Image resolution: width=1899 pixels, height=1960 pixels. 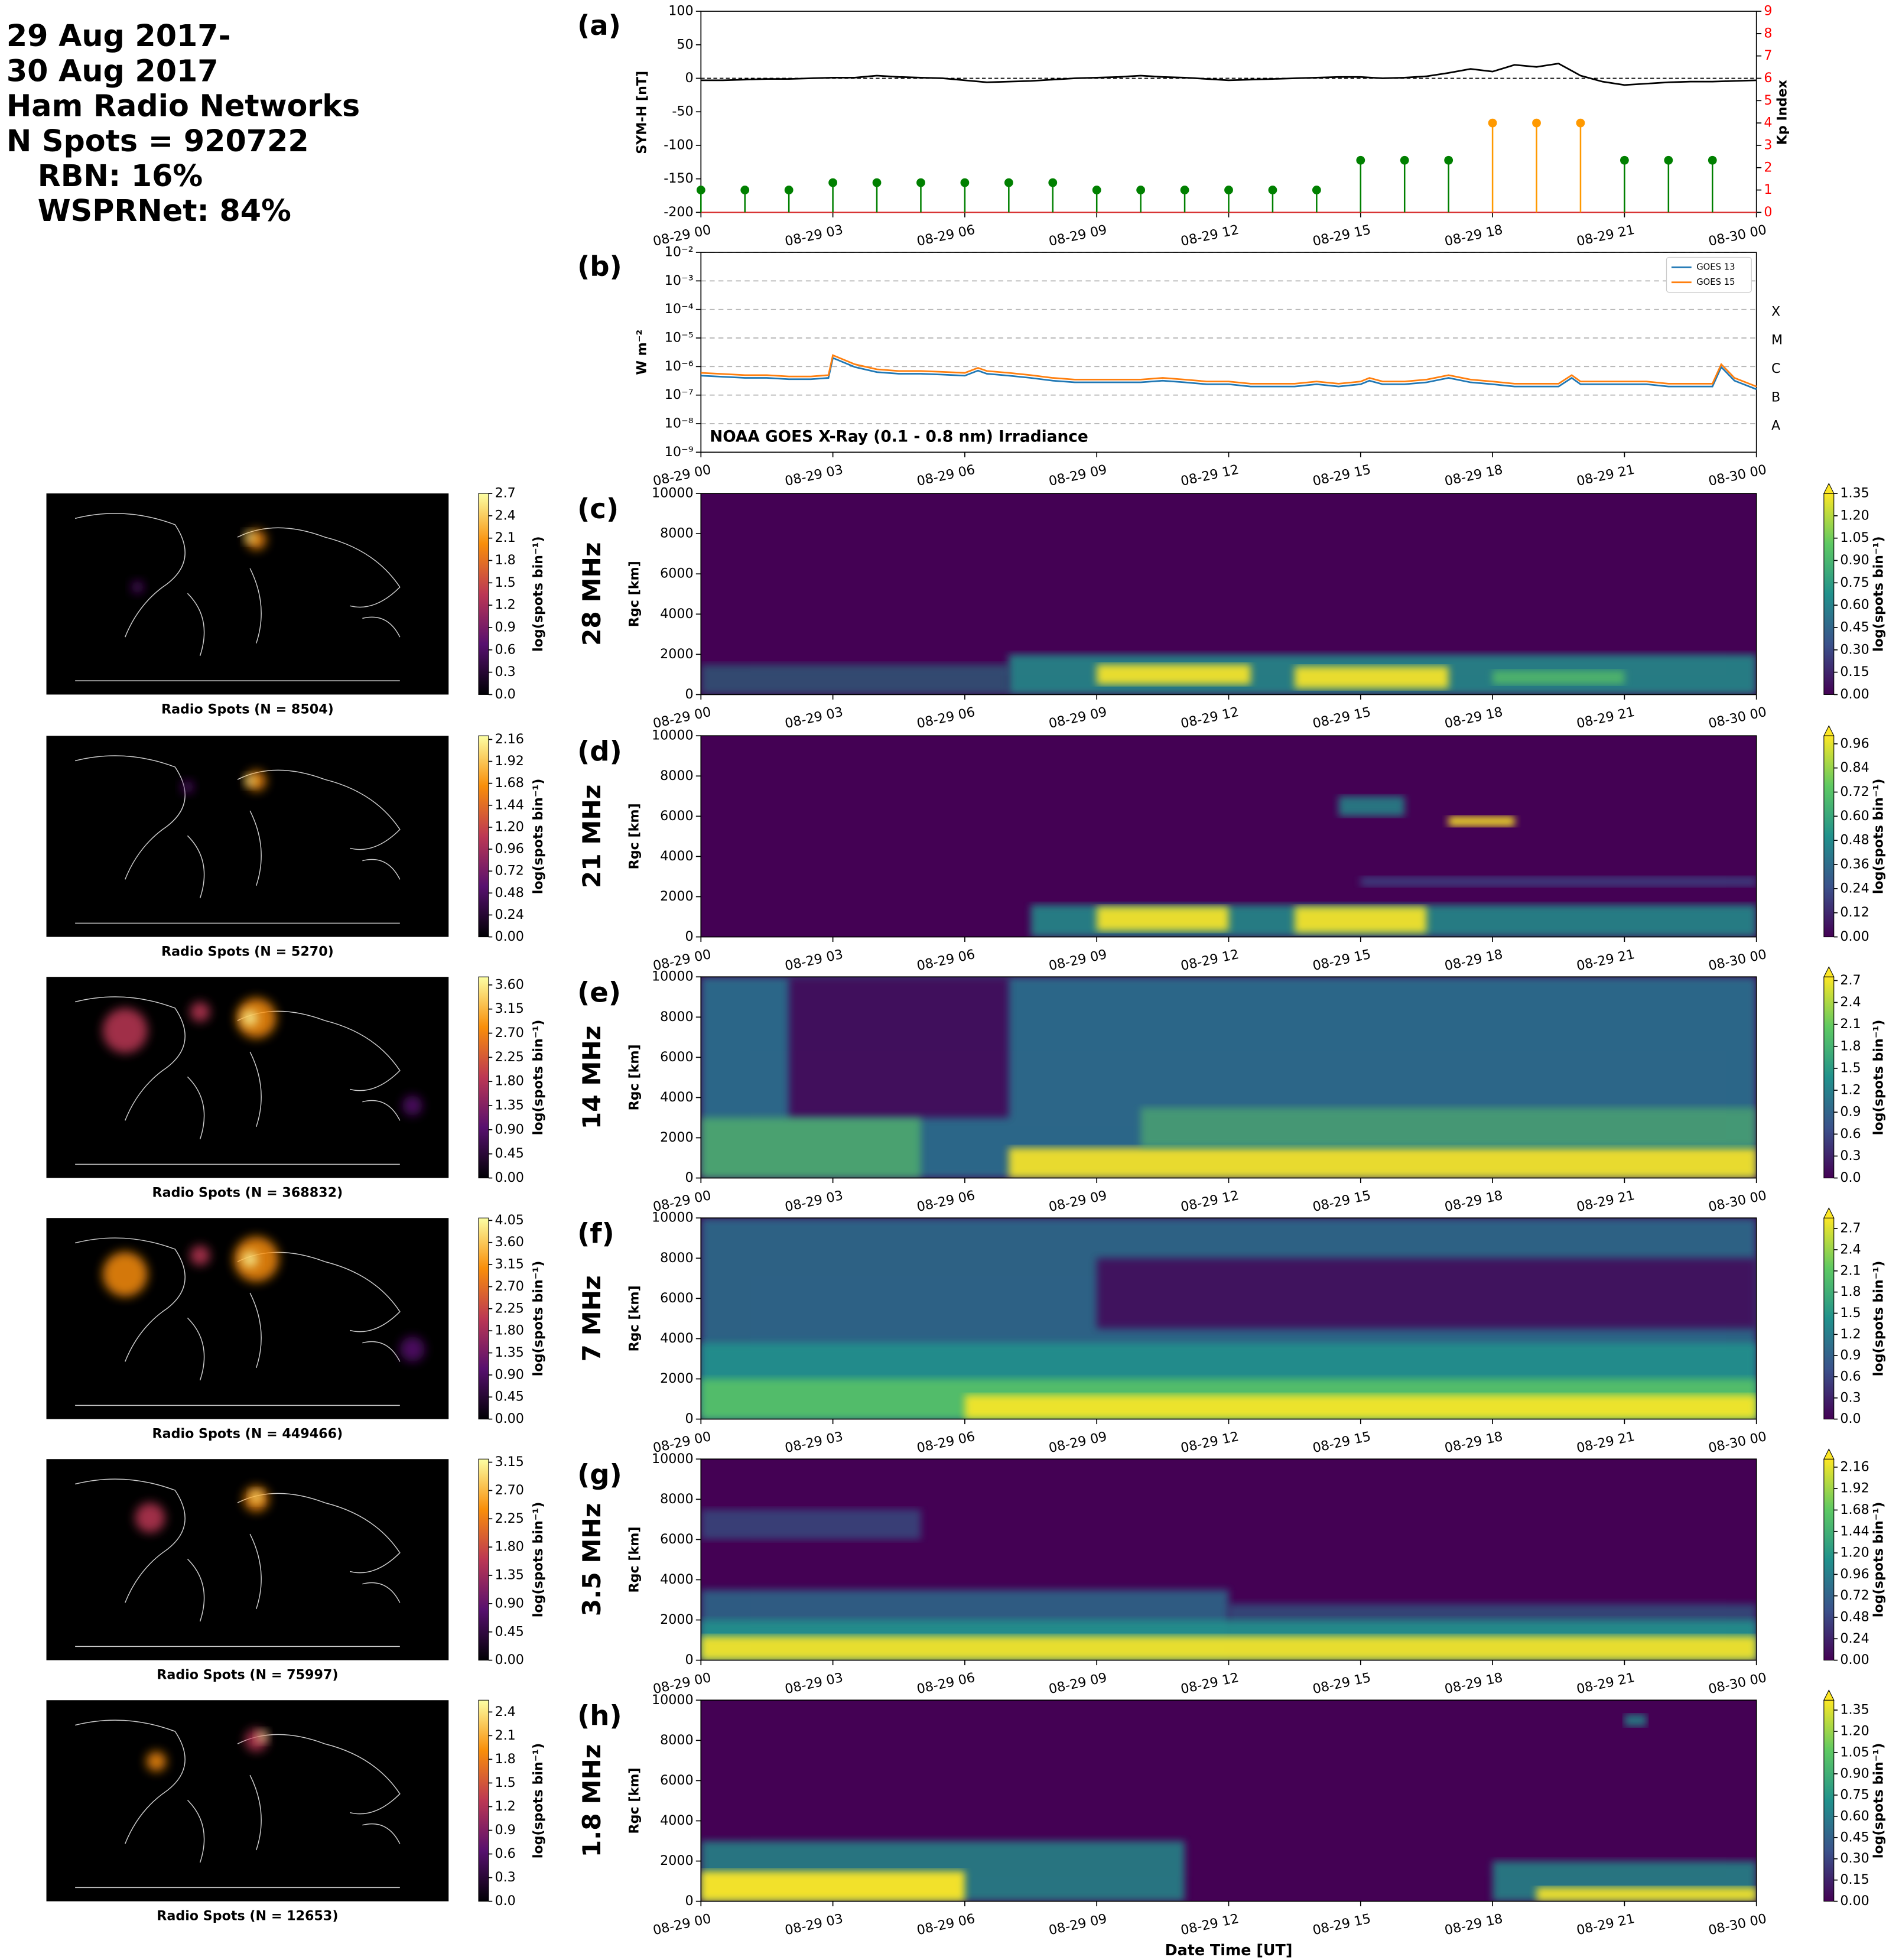 What do you see at coordinates (678, 178) in the screenshot?
I see `y-tick-label: -150` at bounding box center [678, 178].